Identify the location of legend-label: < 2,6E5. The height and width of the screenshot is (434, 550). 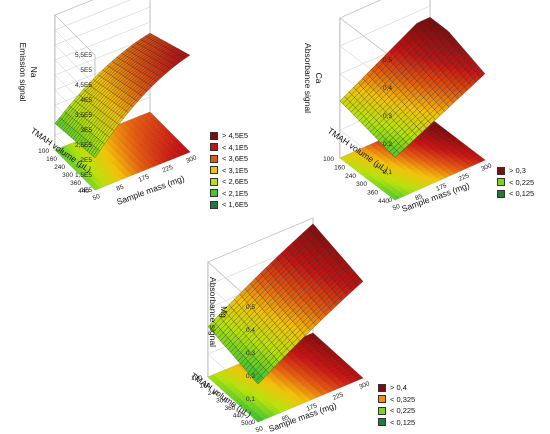
(235, 182).